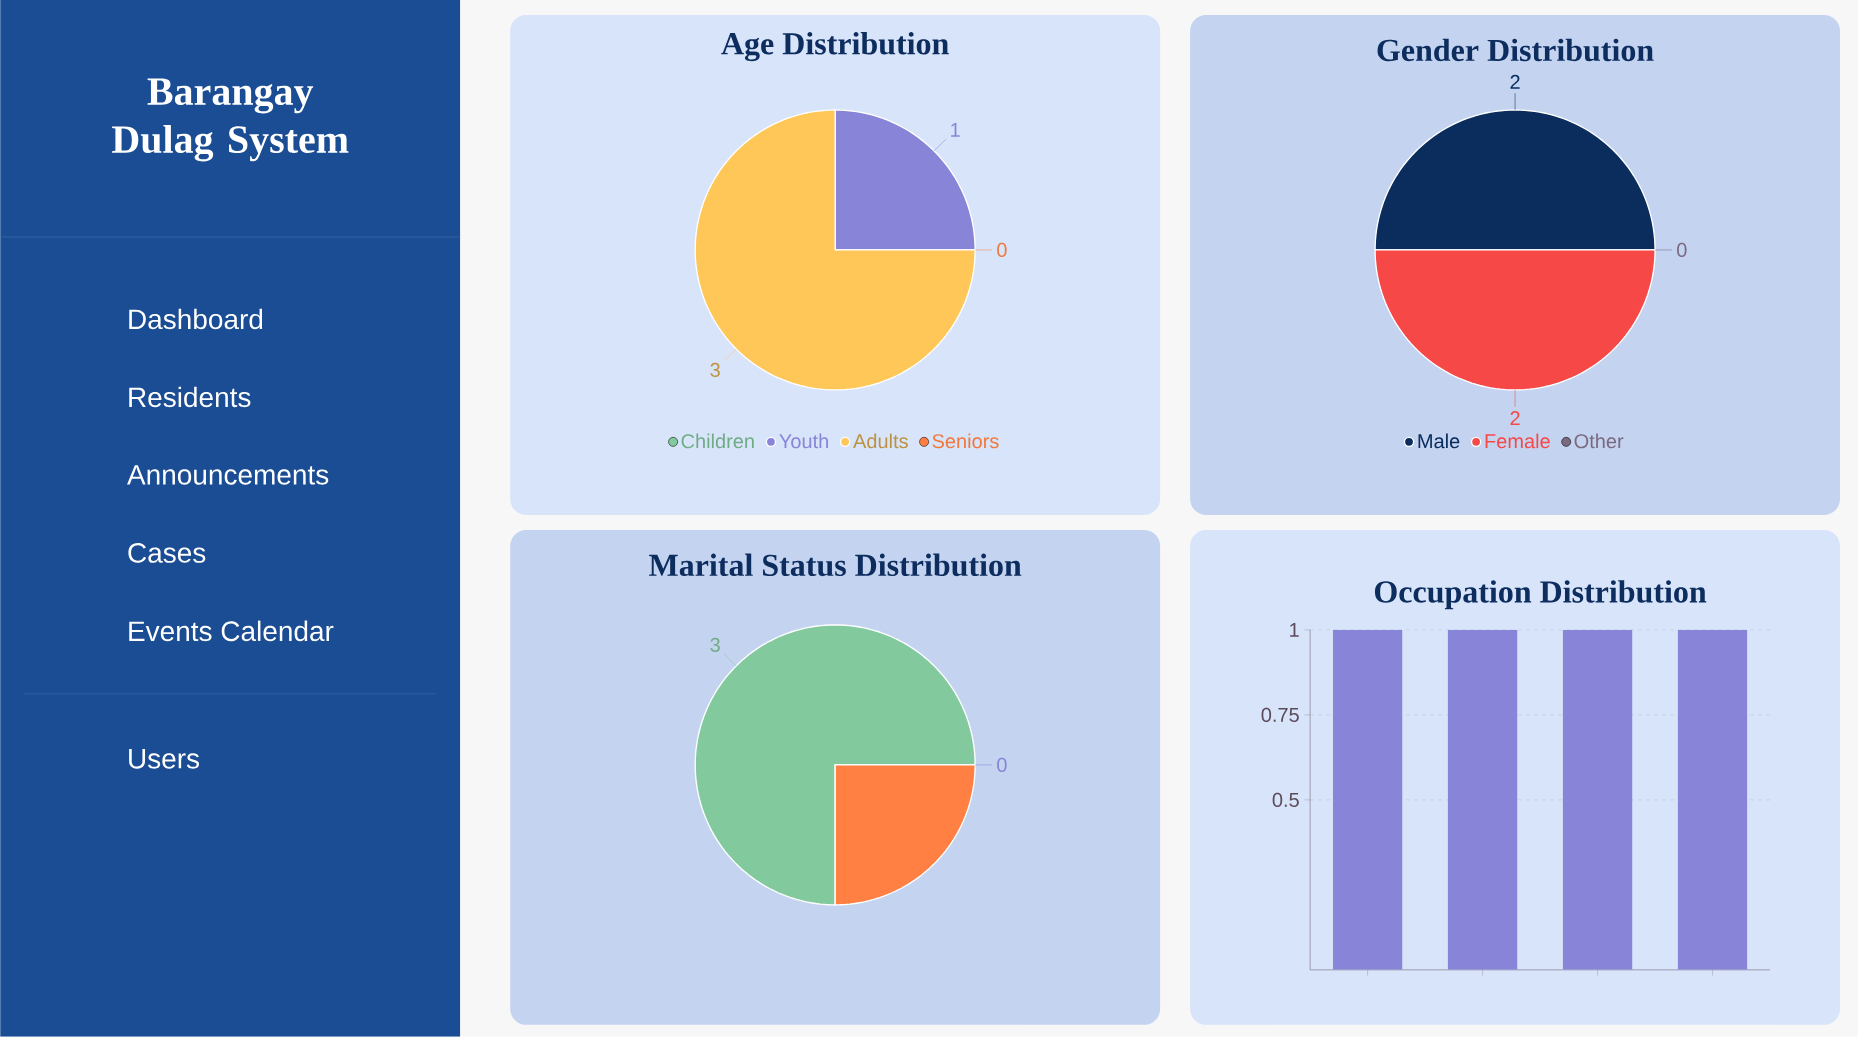 Image resolution: width=1858 pixels, height=1037 pixels. Describe the element at coordinates (231, 631) in the screenshot. I see `text: Events Calendar` at that location.